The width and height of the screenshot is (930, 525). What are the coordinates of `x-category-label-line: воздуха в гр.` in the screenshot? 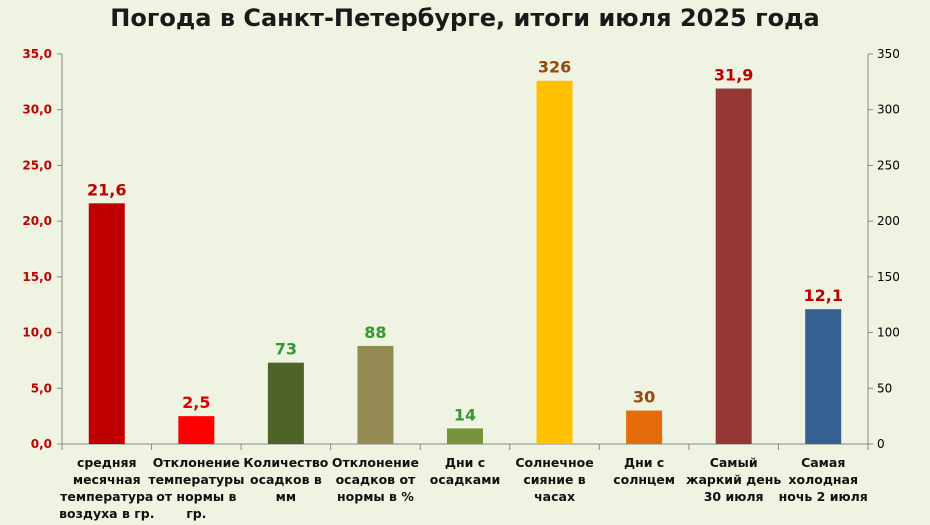 It's located at (107, 513).